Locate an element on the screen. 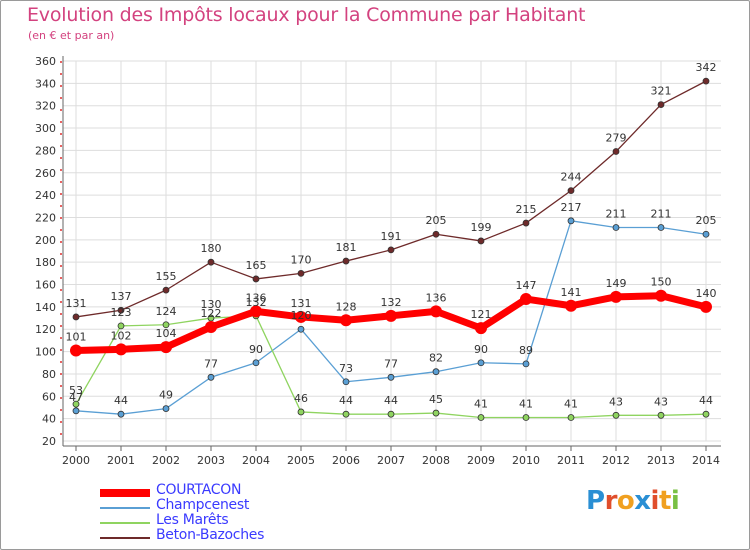 The image size is (750, 550). data-label: 147 is located at coordinates (526, 285).